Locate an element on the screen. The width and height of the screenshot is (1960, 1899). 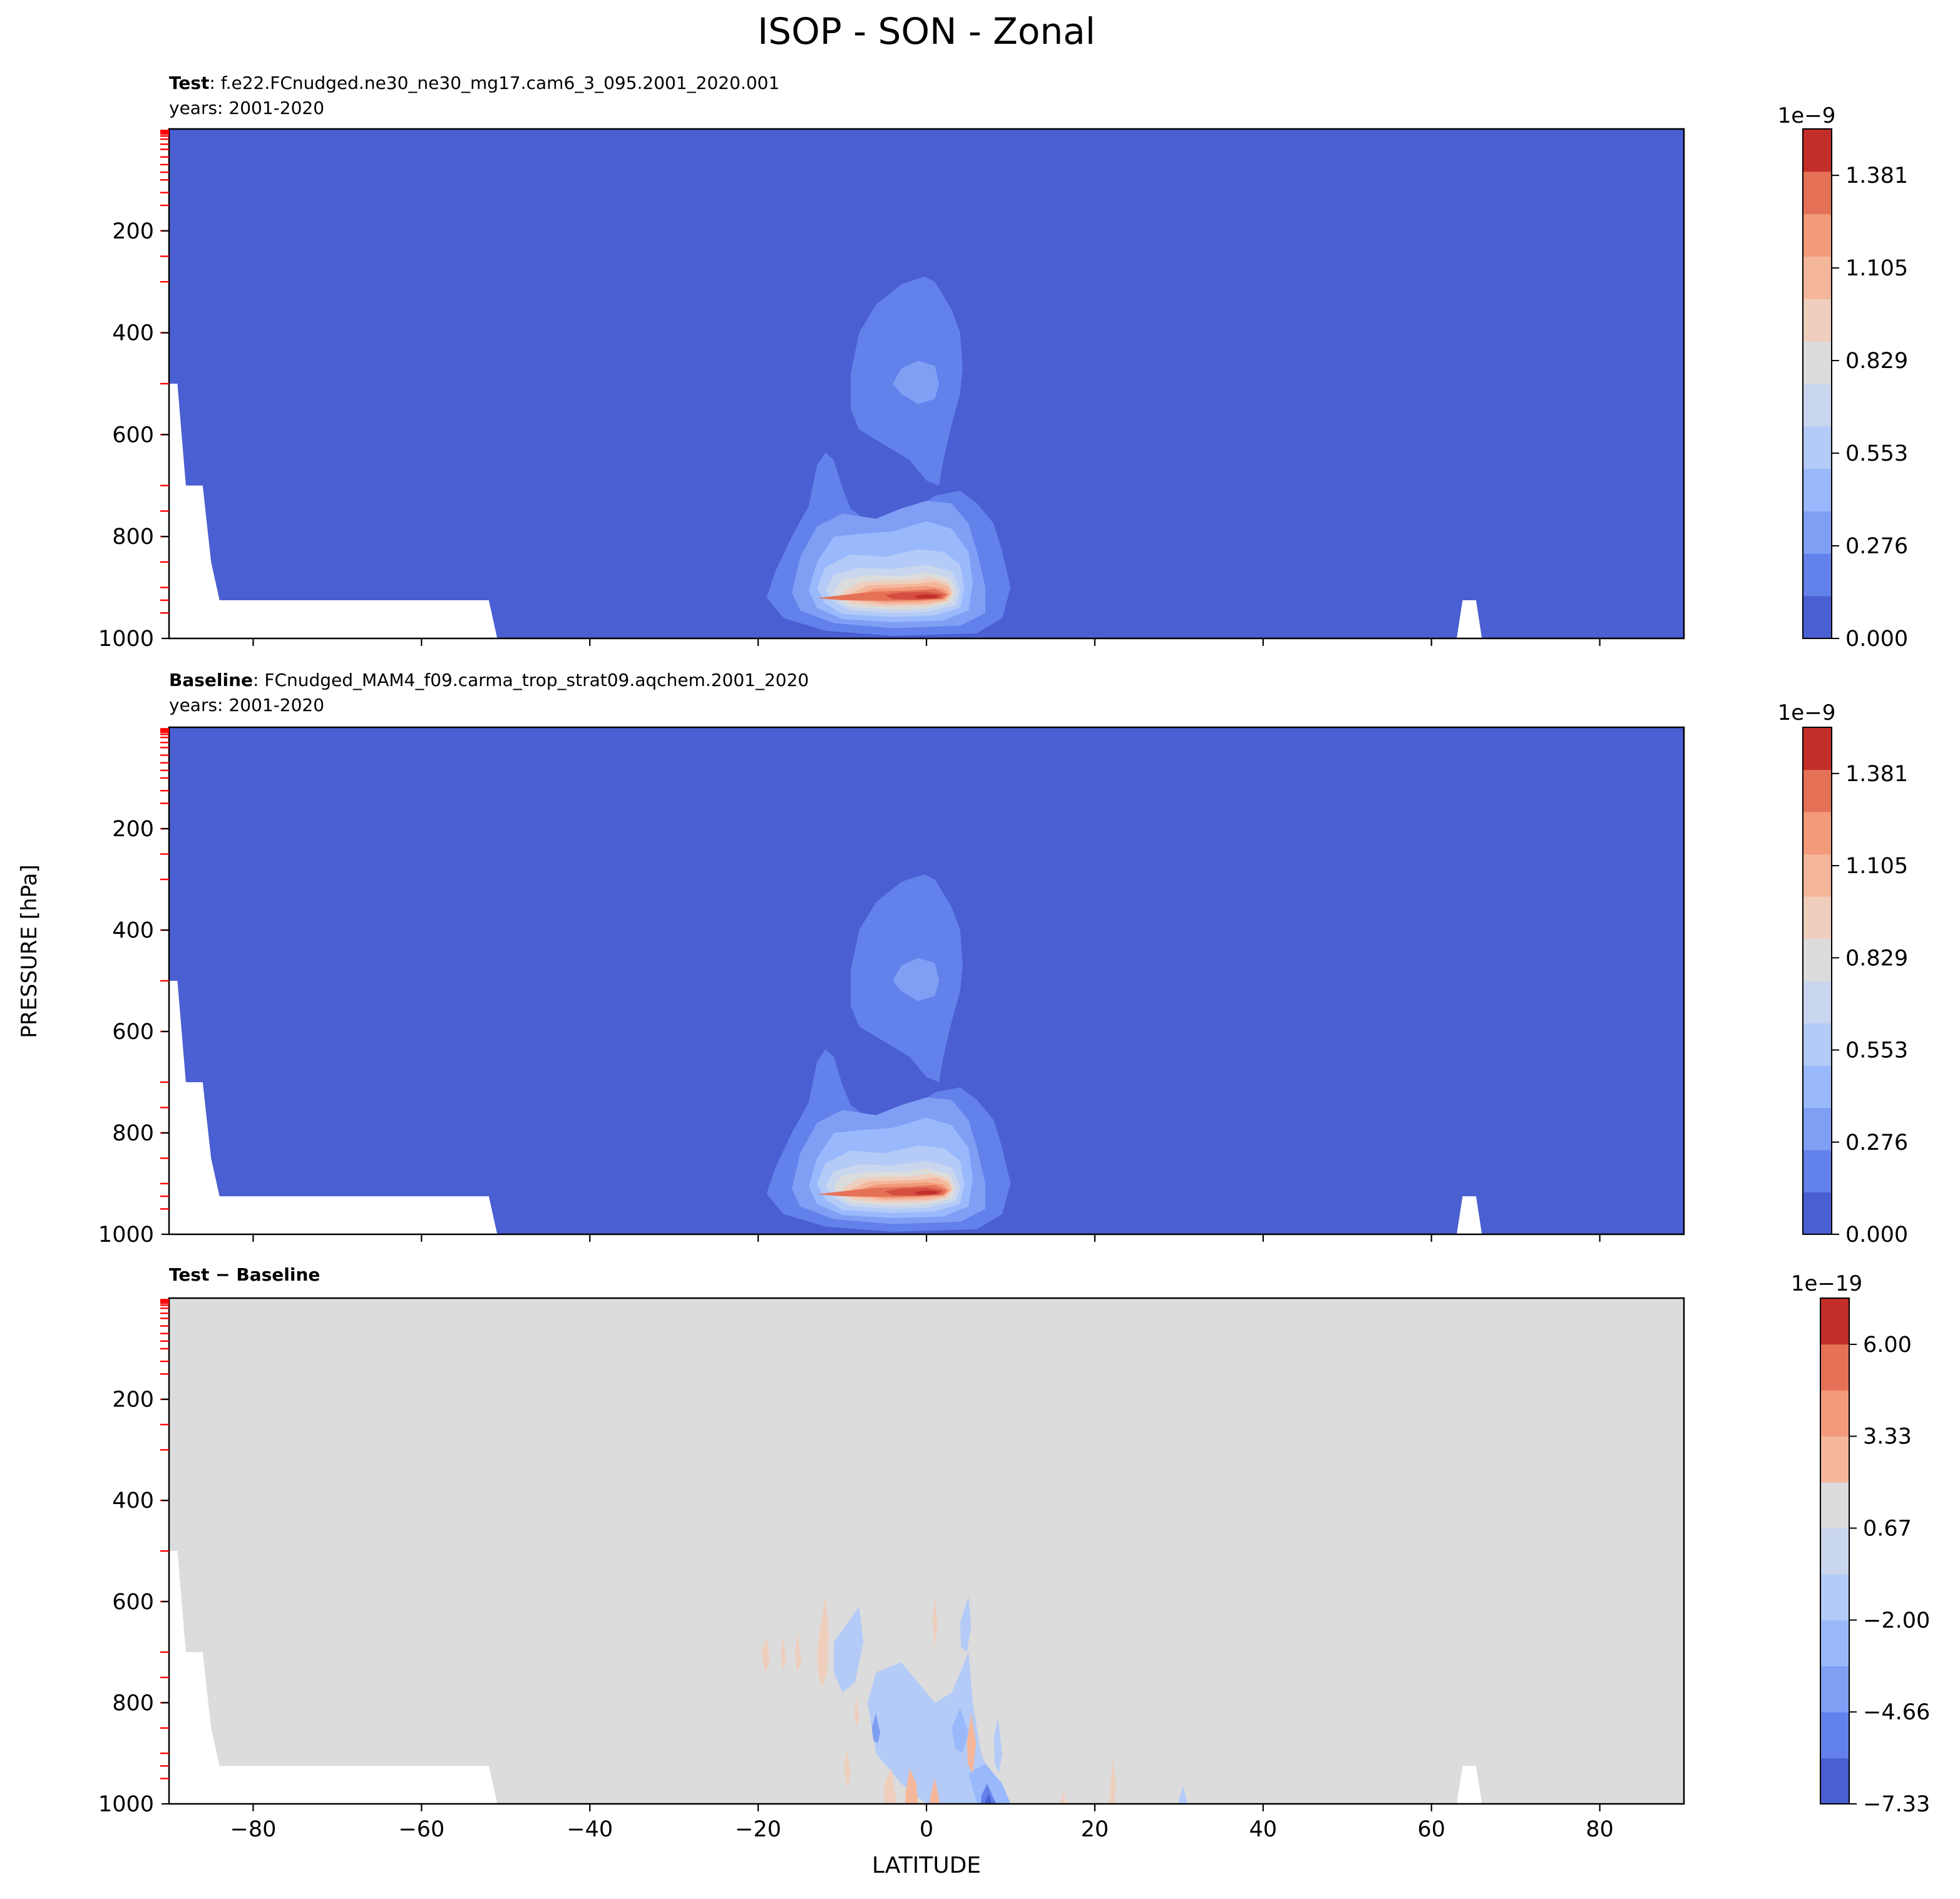
panel-test-missing-terrain is located at coordinates (333, 511).